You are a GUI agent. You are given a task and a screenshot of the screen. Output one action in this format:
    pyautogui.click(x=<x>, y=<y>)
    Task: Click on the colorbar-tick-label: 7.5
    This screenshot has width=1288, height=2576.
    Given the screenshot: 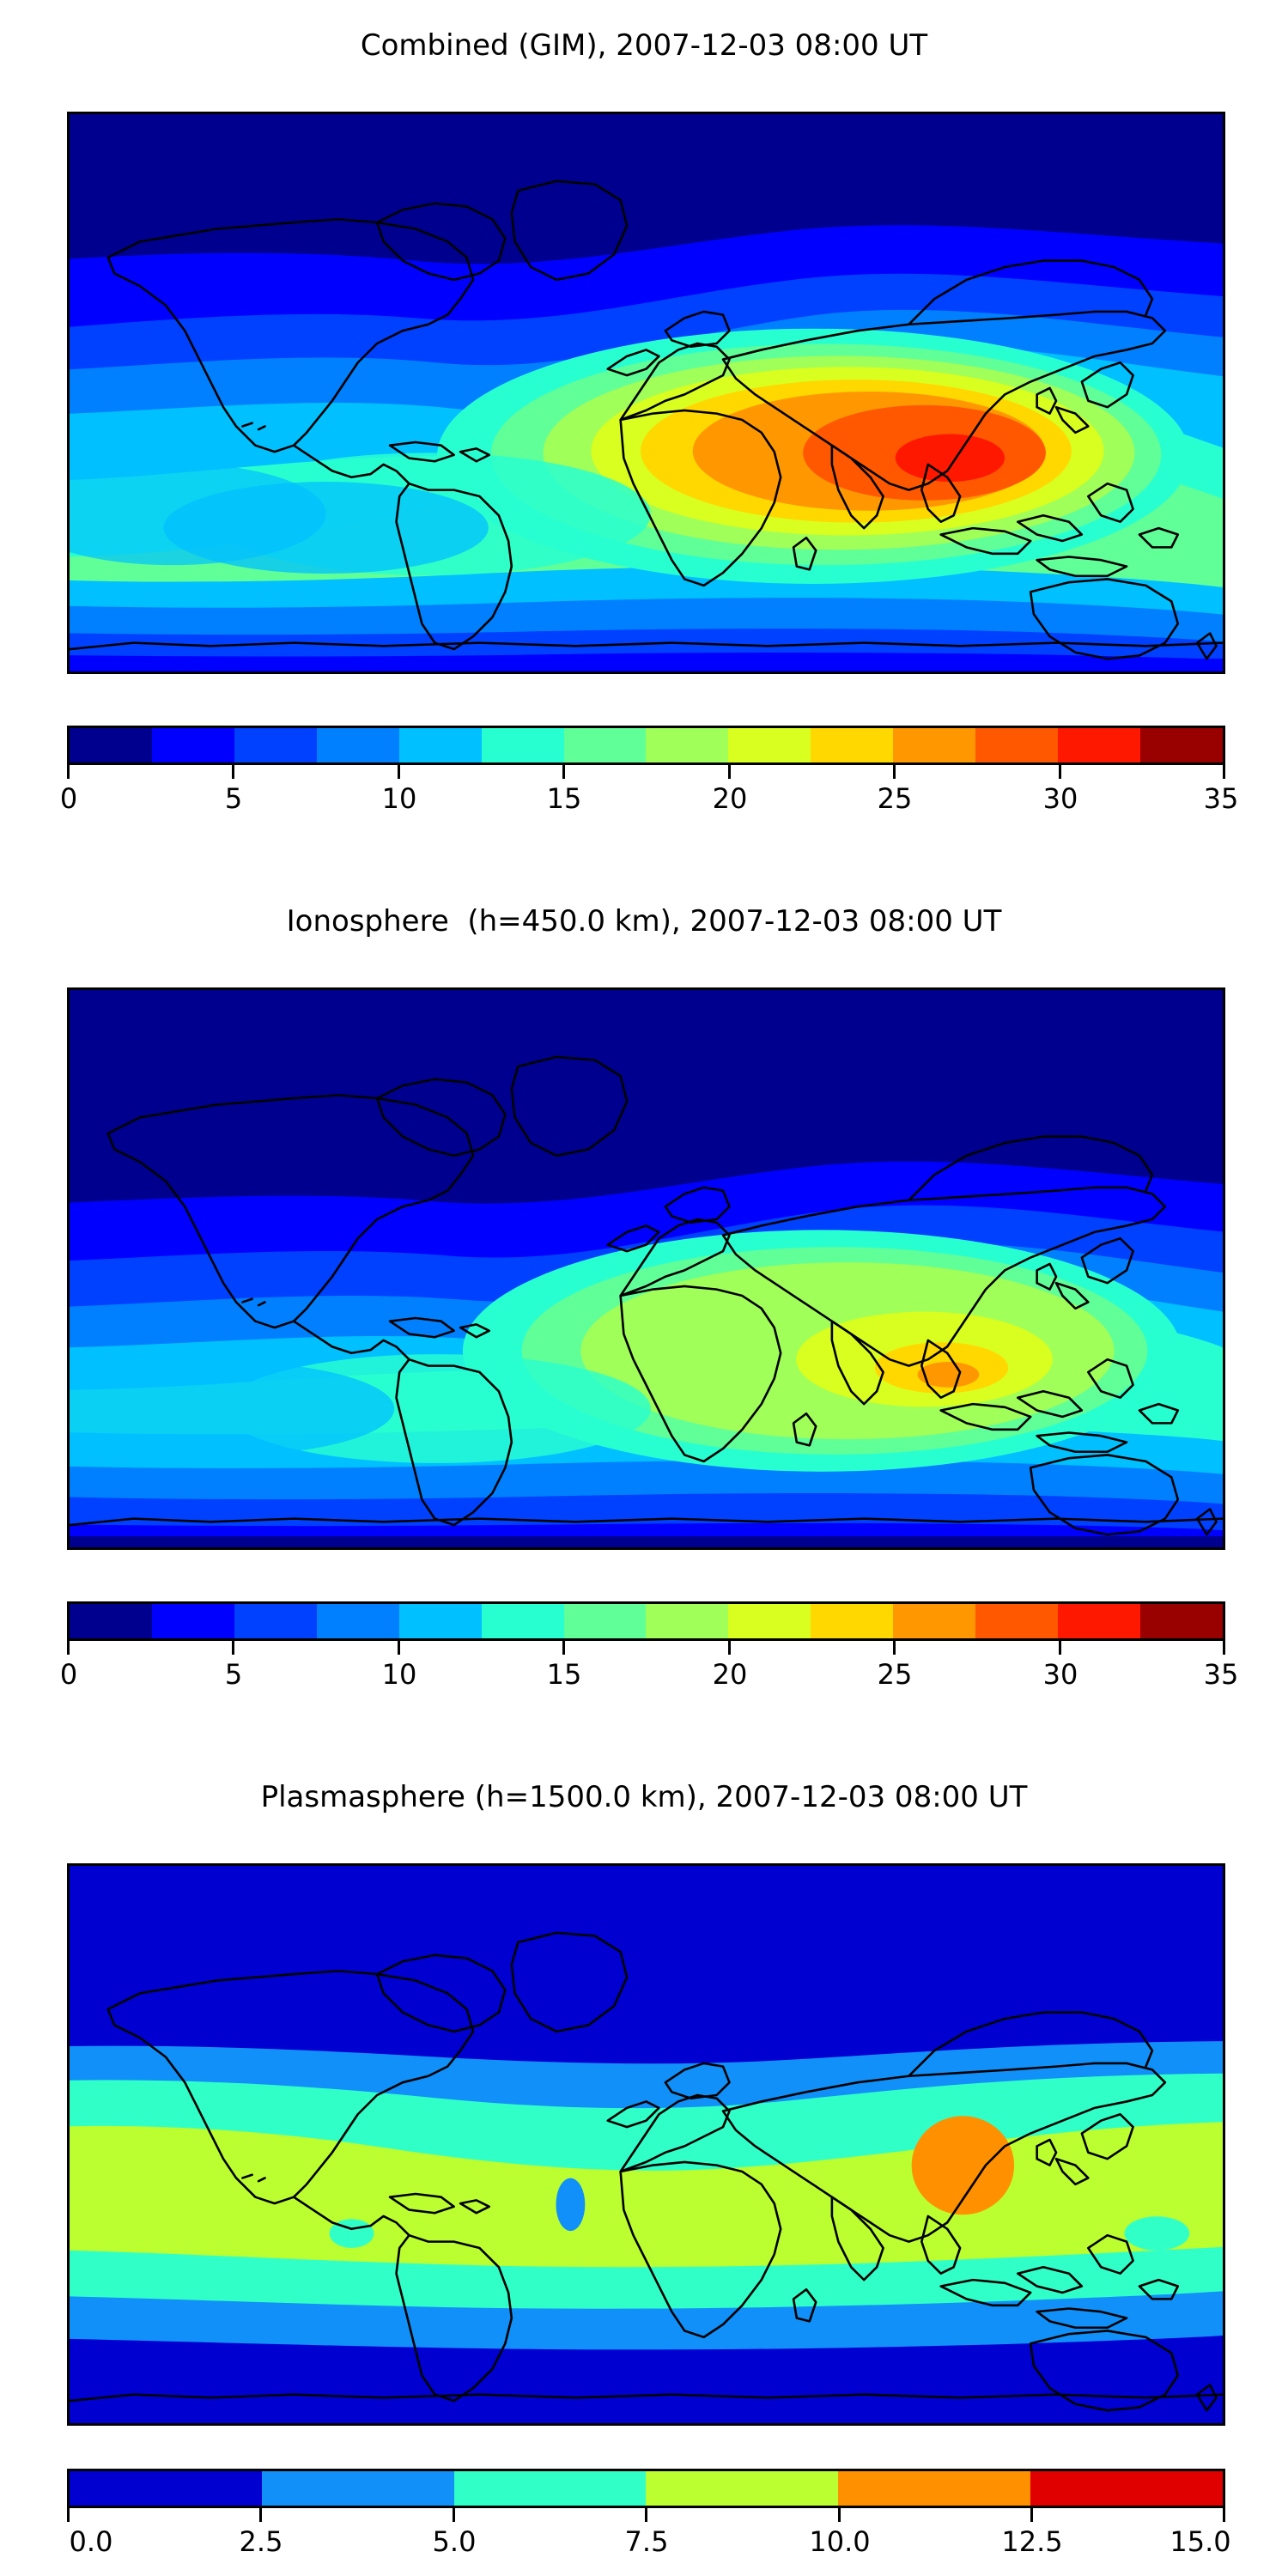 What is the action you would take?
    pyautogui.click(x=647, y=2541)
    